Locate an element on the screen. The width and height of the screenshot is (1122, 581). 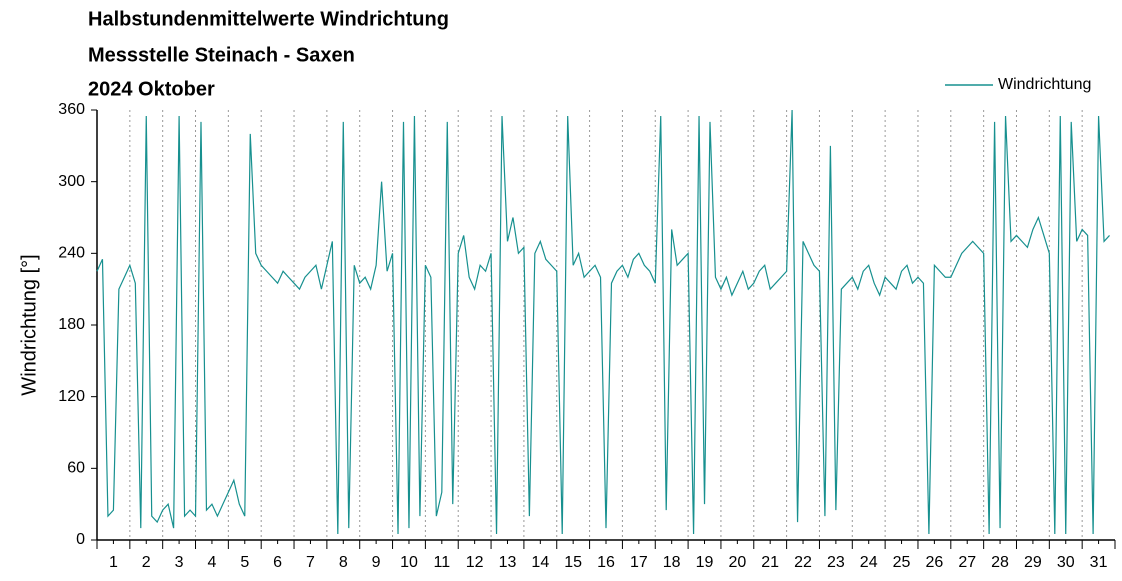
x-tick-label: 12 is located at coordinates (475, 562).